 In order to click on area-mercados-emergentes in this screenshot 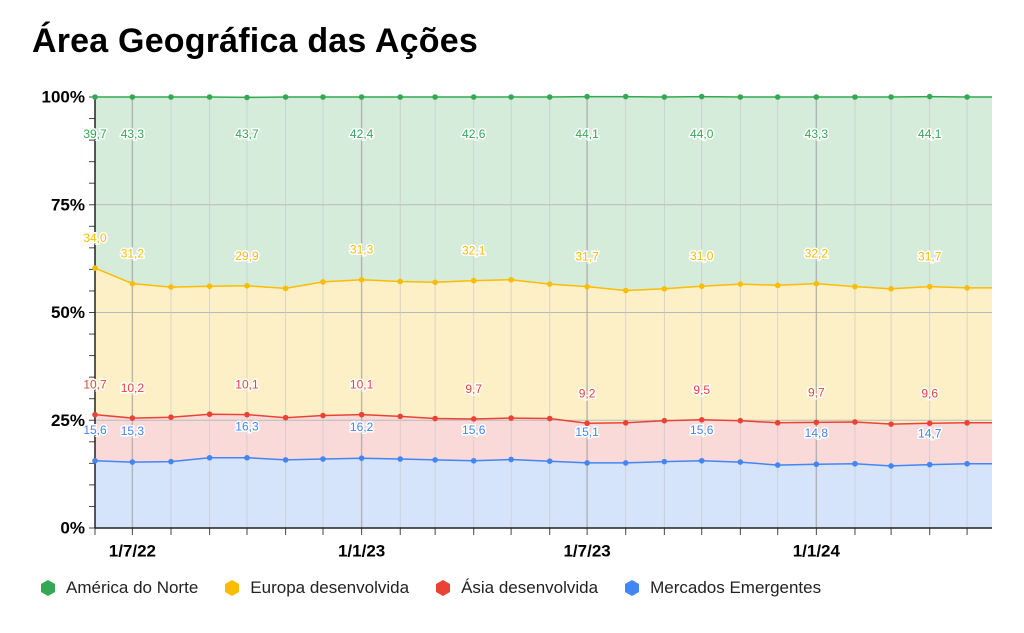, I will do `click(543, 492)`.